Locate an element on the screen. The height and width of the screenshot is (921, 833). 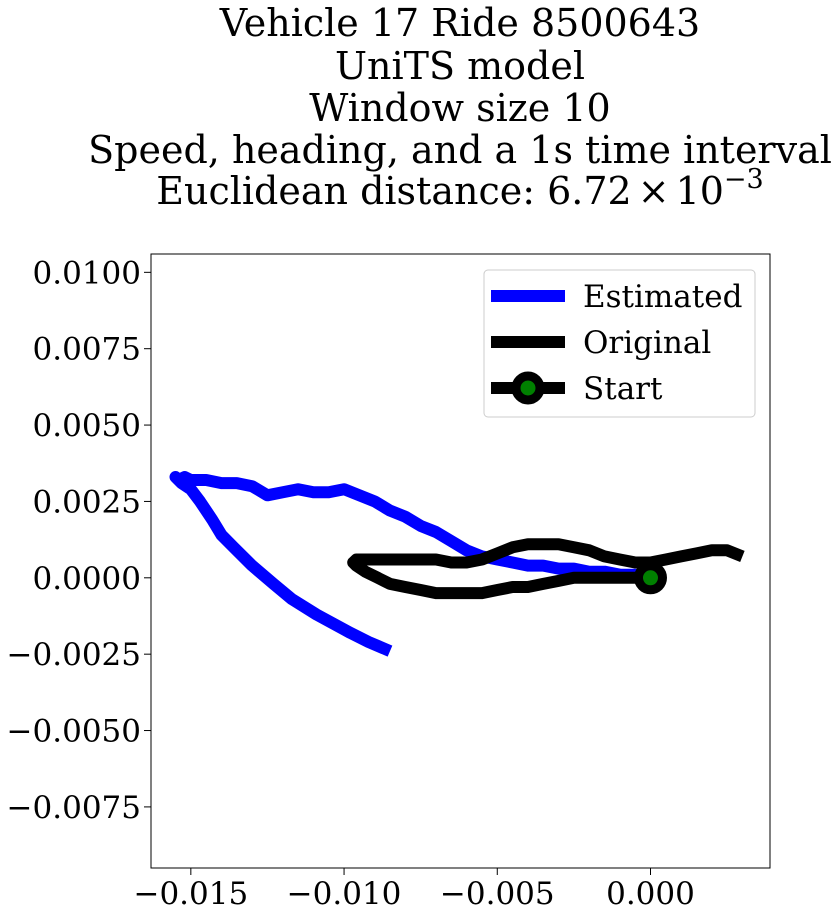
distance-times: × is located at coordinates (654, 191).